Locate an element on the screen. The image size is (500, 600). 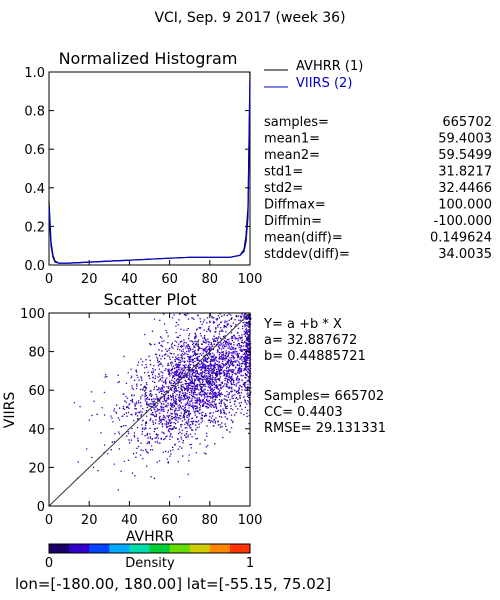
legend-label-avhrr: AVHRR (1) is located at coordinates (329, 66).